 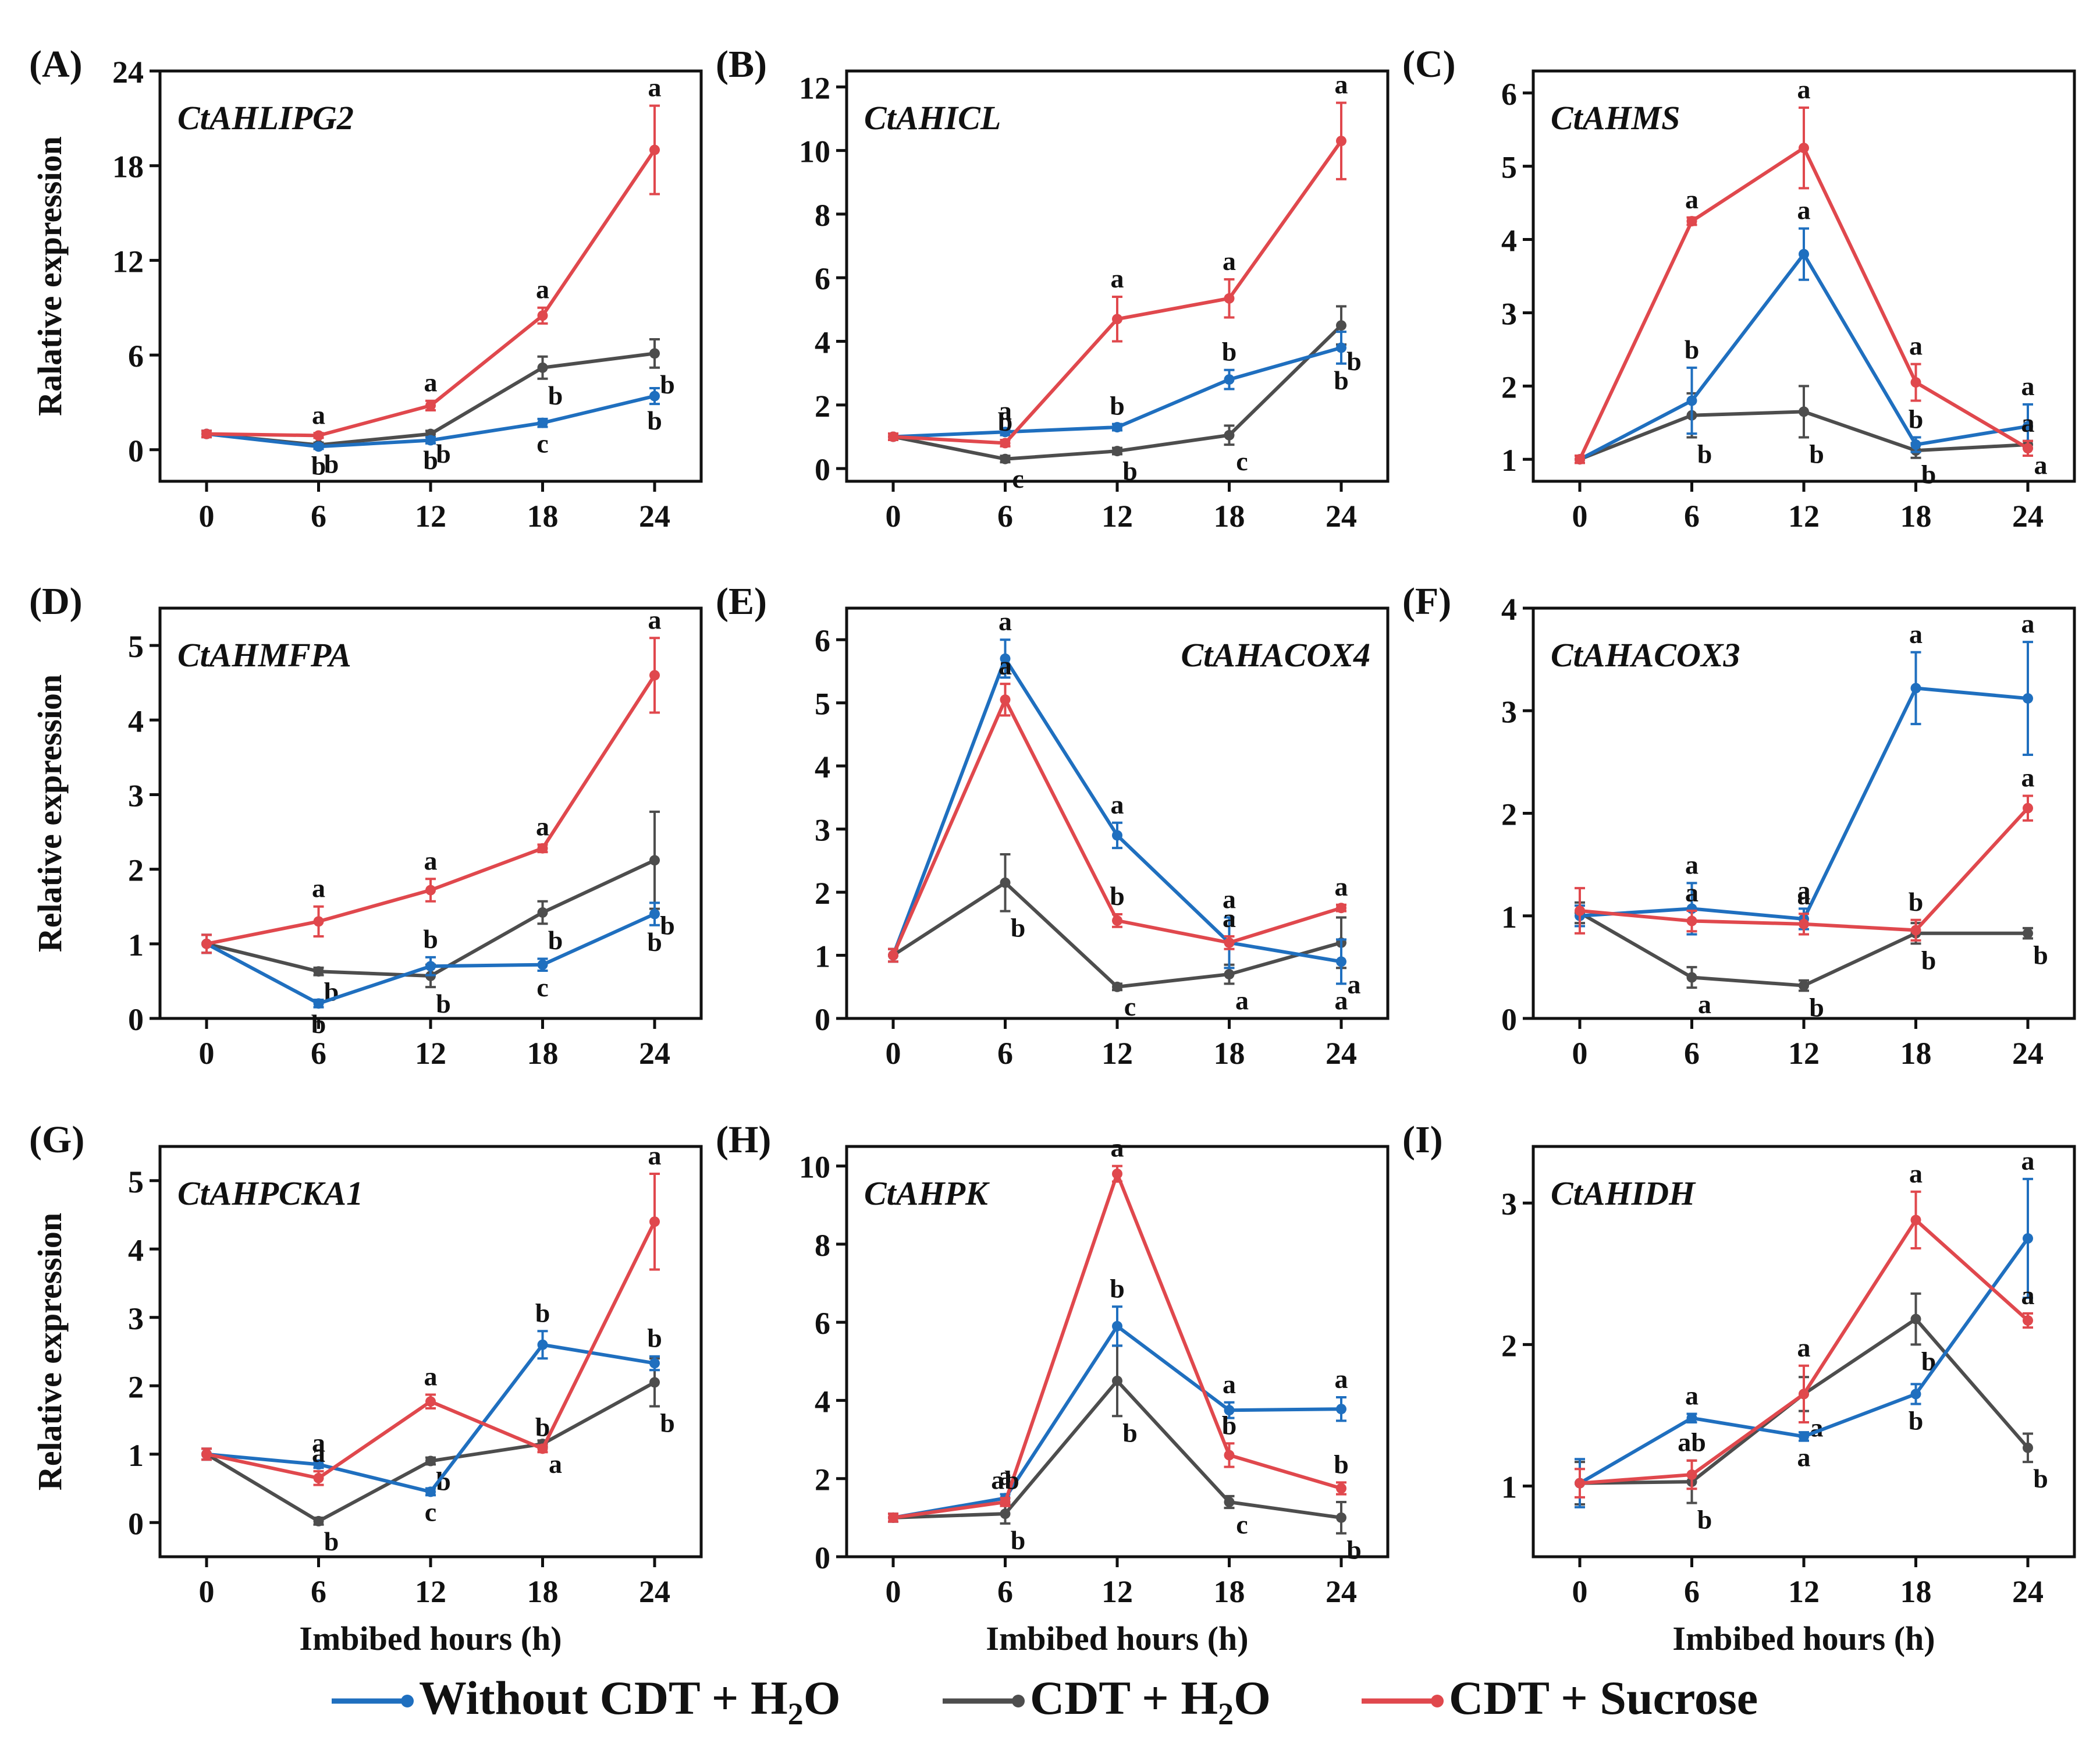 I want to click on y-tick-label: 12, so click(x=128, y=261).